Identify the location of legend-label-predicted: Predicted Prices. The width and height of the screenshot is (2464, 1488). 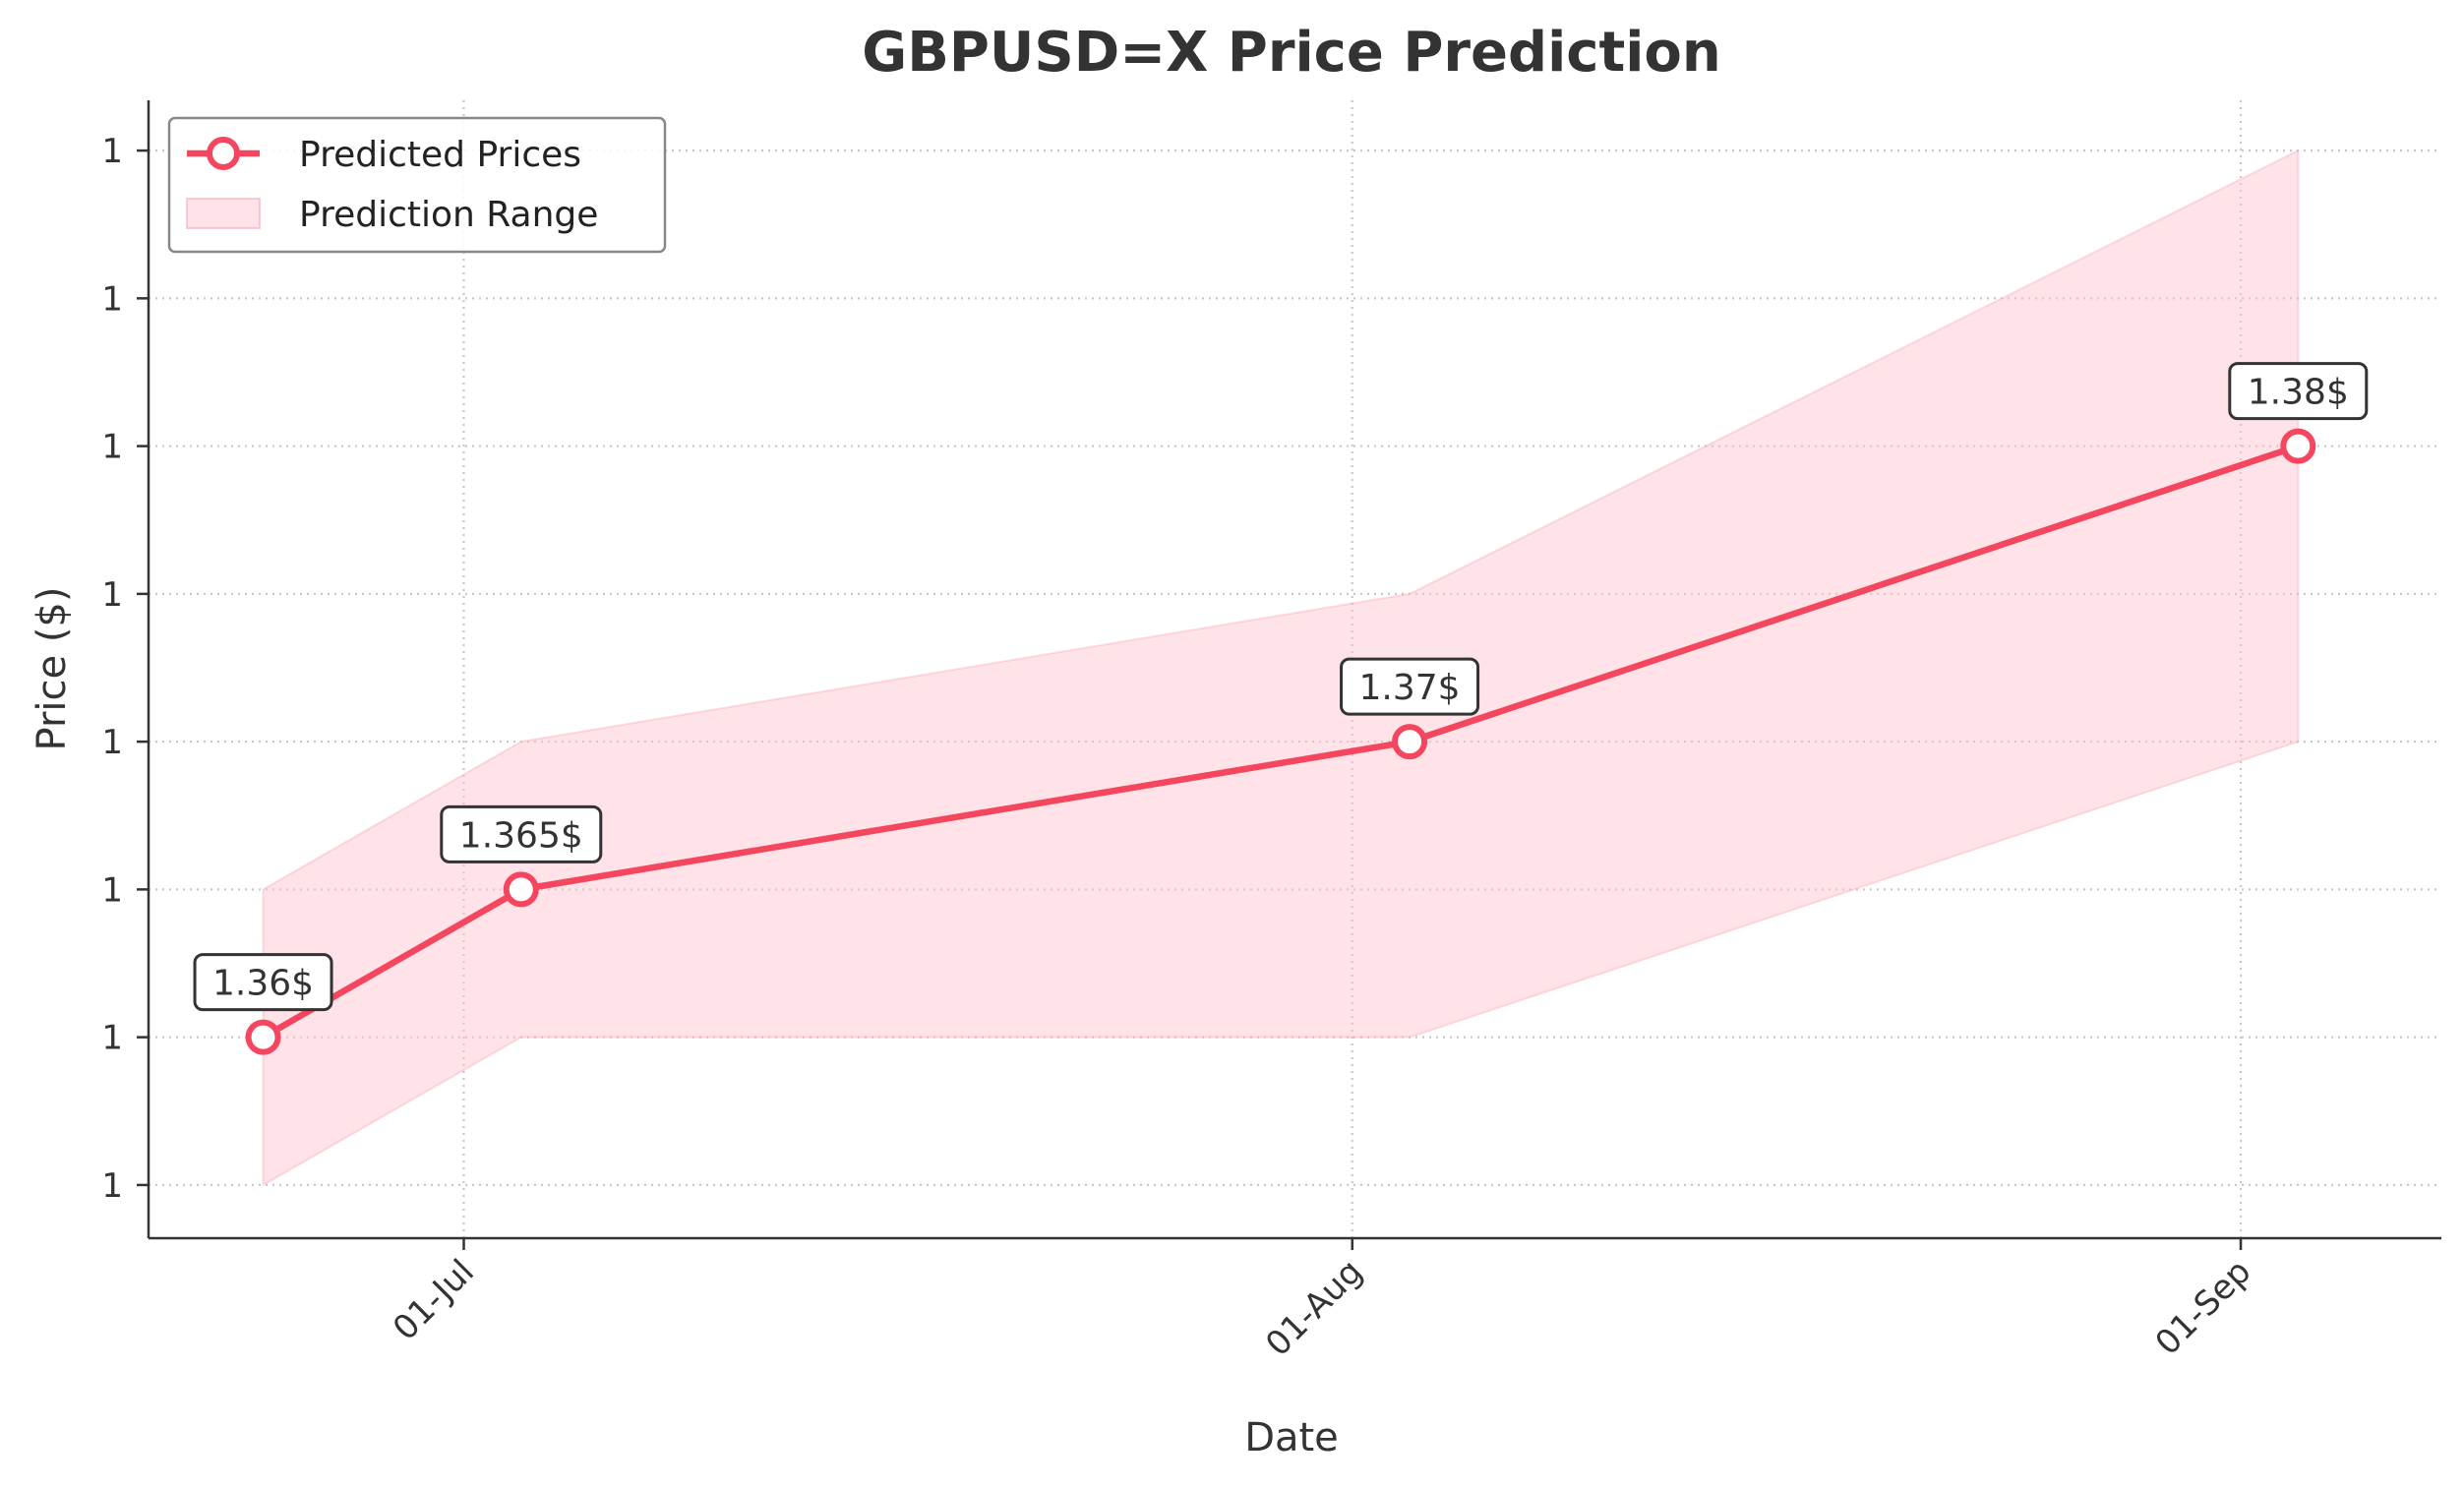
(440, 155).